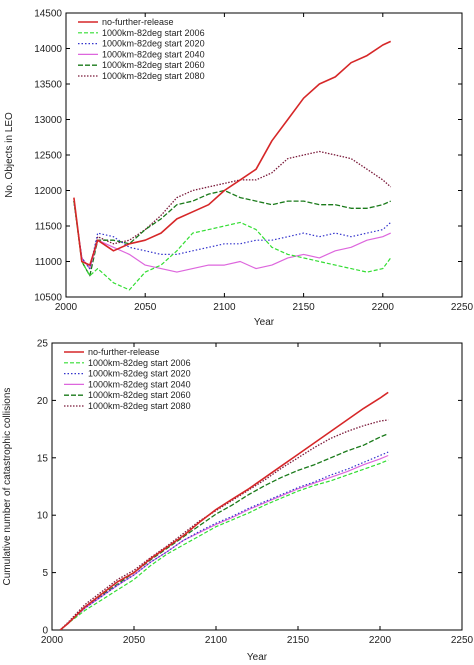  Describe the element at coordinates (48, 49) in the screenshot. I see `y-tick-label: 14000` at that location.